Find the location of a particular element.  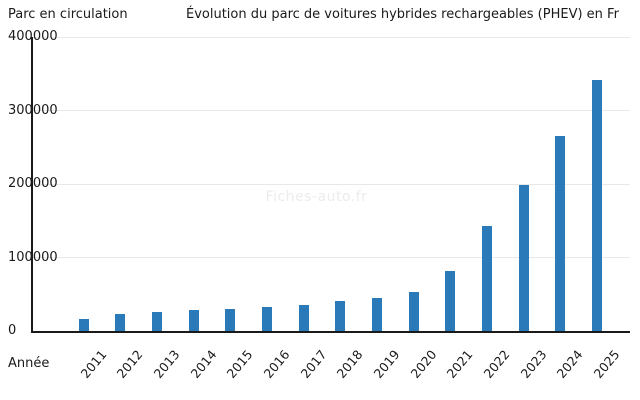

bar-2015 is located at coordinates (230, 319).